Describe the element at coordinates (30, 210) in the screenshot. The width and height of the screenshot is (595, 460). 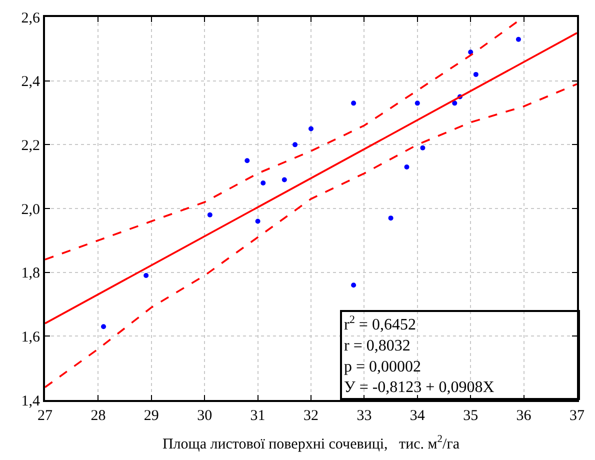
I see `y-tick-label: 2,0` at that location.